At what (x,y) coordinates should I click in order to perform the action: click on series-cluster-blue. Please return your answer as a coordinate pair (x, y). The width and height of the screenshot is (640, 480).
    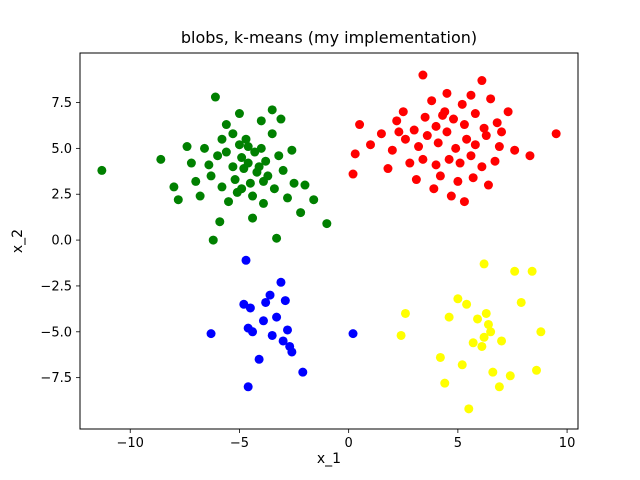
    Looking at the image, I should click on (282, 323).